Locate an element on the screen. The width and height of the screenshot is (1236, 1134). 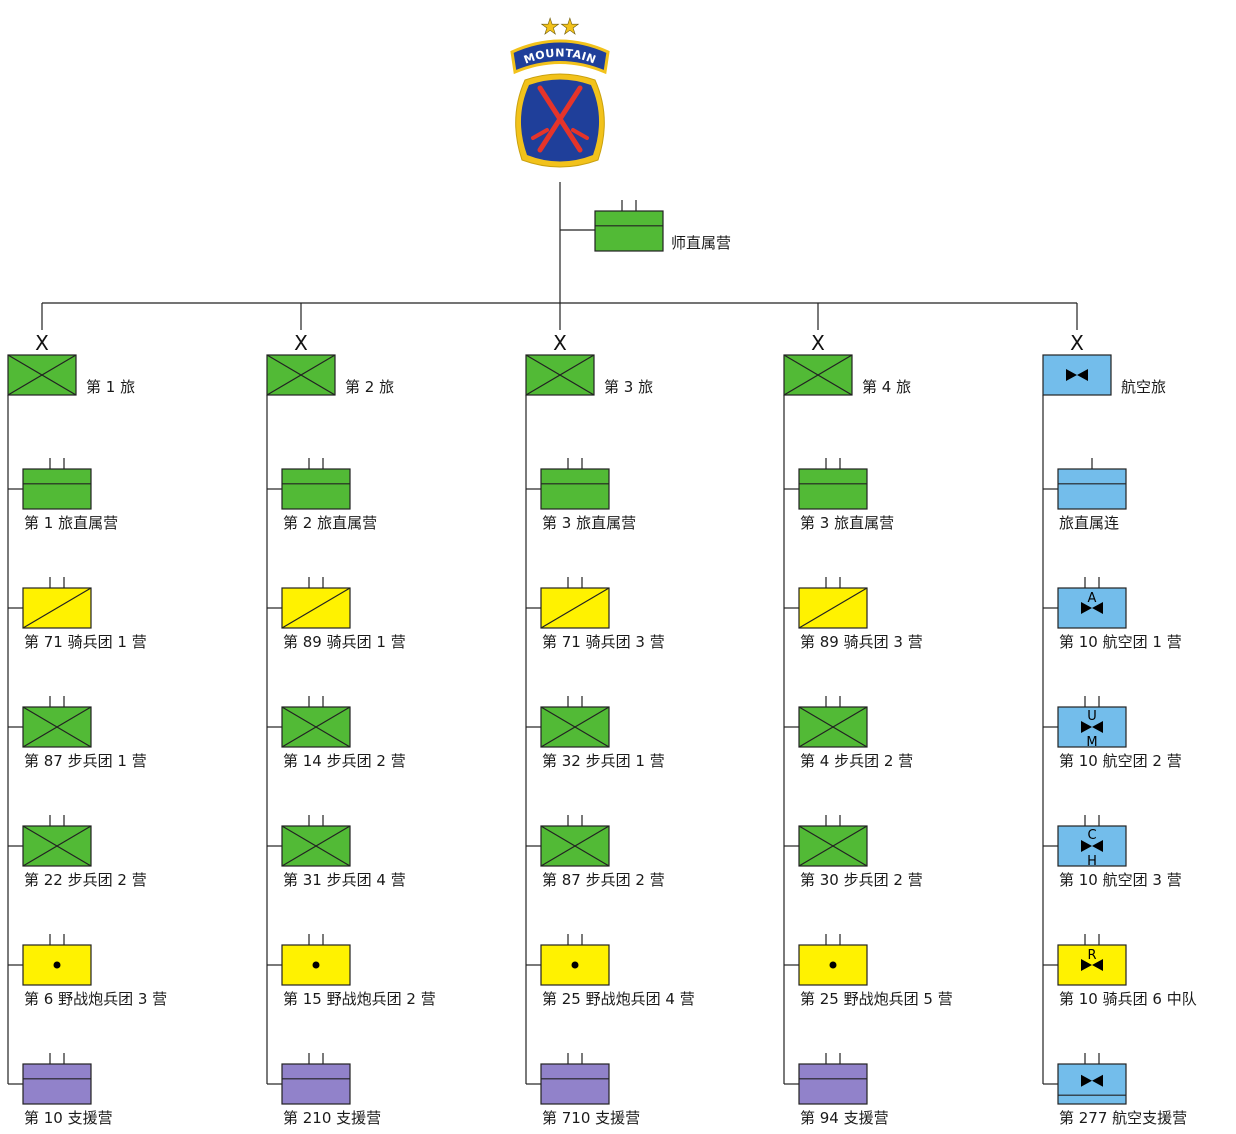
unit-letter: M is located at coordinates (1091, 742).